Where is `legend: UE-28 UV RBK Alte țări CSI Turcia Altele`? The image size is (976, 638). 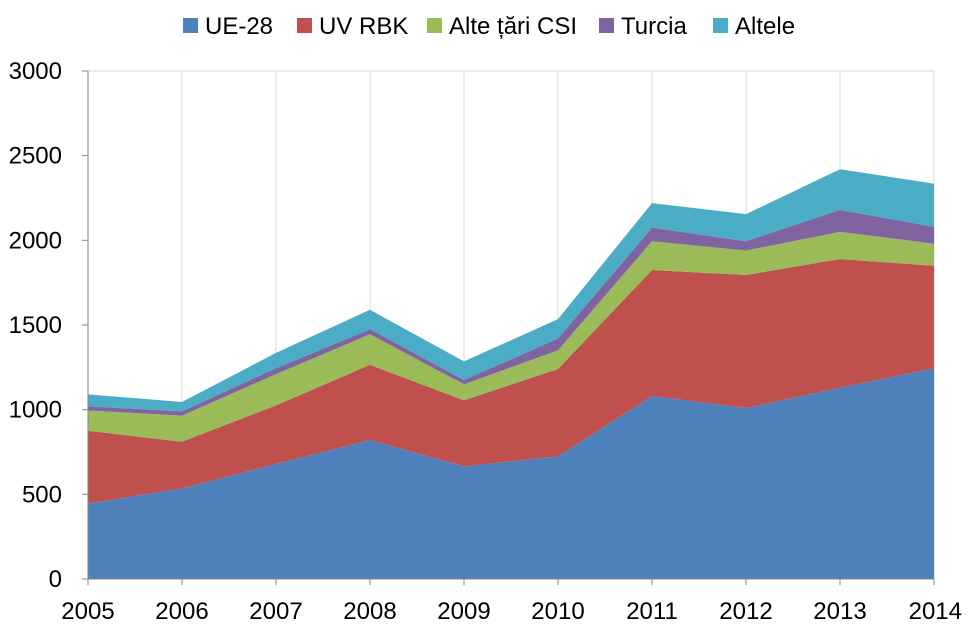
legend: UE-28 UV RBK Alte țări CSI Turcia Altele is located at coordinates (489, 26).